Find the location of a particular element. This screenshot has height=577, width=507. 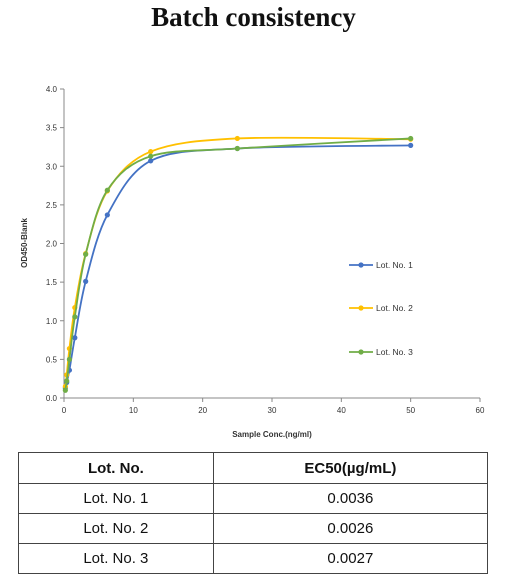

header-ec50: EC50(µg/mL) is located at coordinates (350, 468).